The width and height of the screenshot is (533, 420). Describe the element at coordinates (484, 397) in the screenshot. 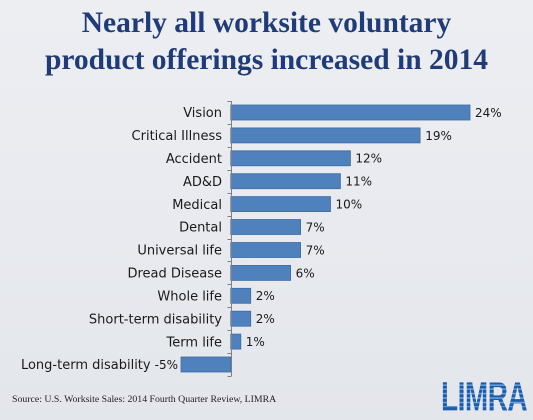

I see `limra-logo: LIMRA` at that location.